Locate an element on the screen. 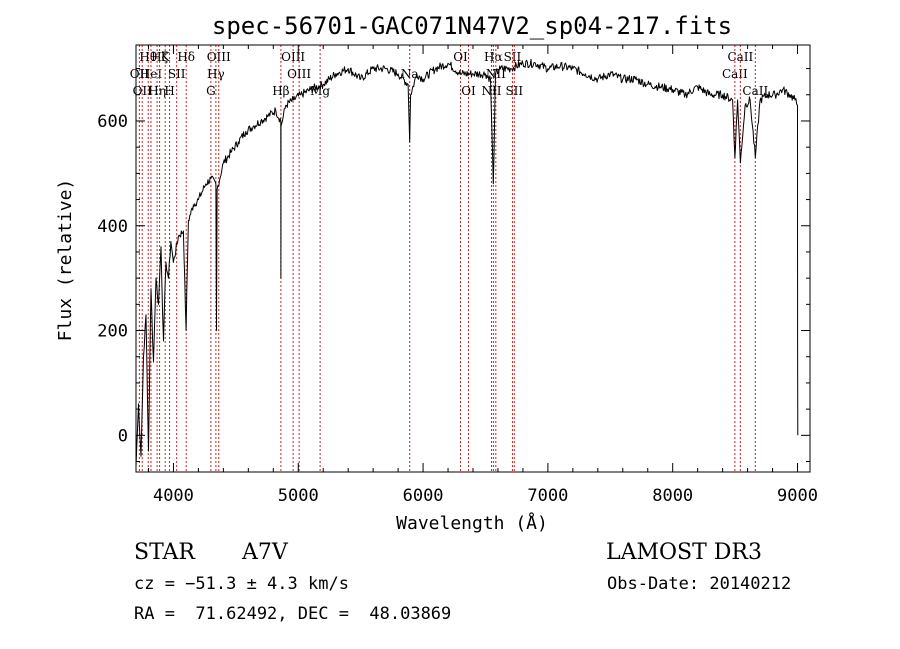 Image resolution: width=900 pixels, height=649 pixels. ra-dec-coordinates: RA = 71.62492, DEC = 48.03869 is located at coordinates (293, 614).